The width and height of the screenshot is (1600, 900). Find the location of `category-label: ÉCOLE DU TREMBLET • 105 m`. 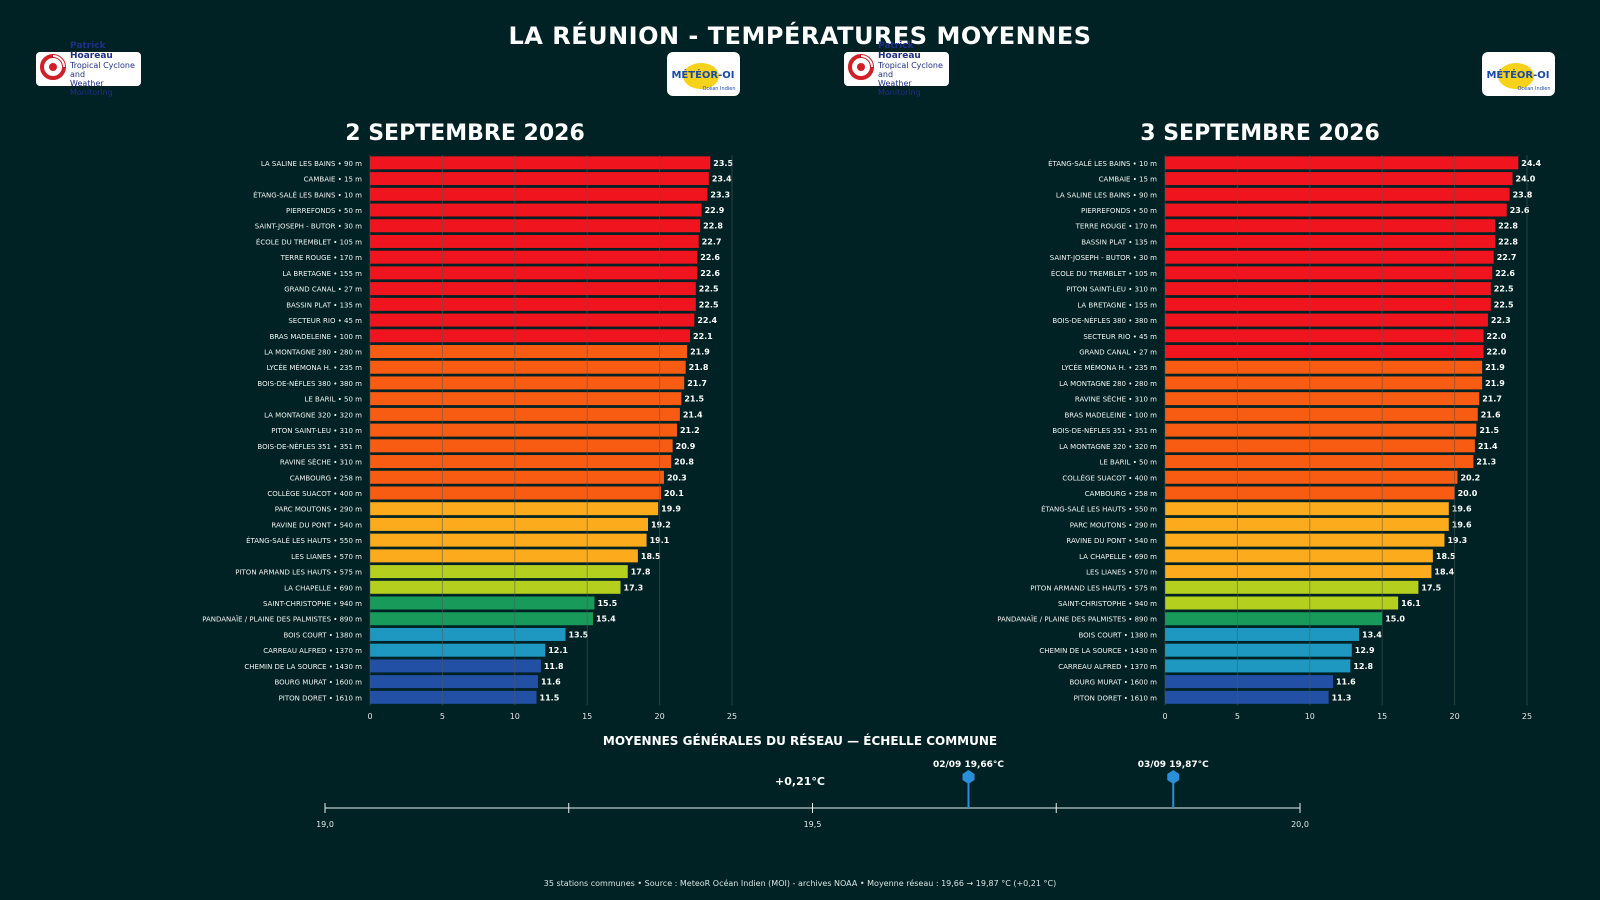

category-label: ÉCOLE DU TREMBLET • 105 m is located at coordinates (309, 241).